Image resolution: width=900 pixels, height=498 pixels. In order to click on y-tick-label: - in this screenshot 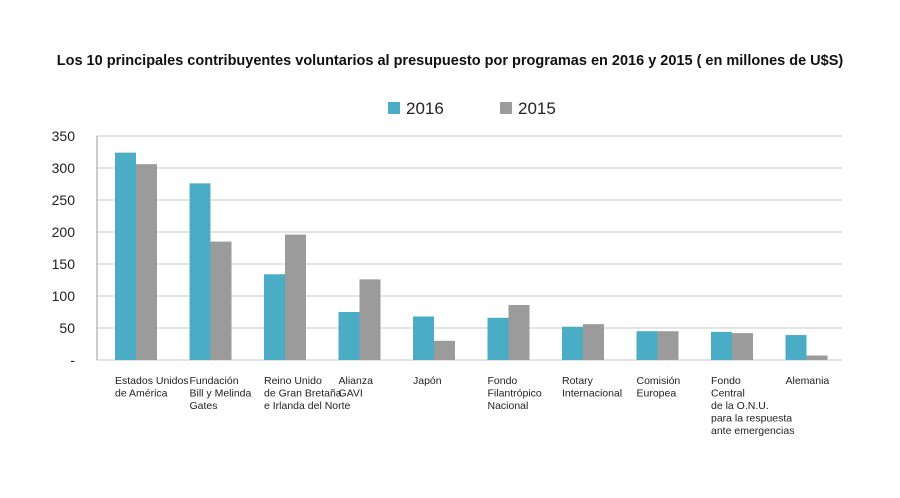, I will do `click(72, 360)`.